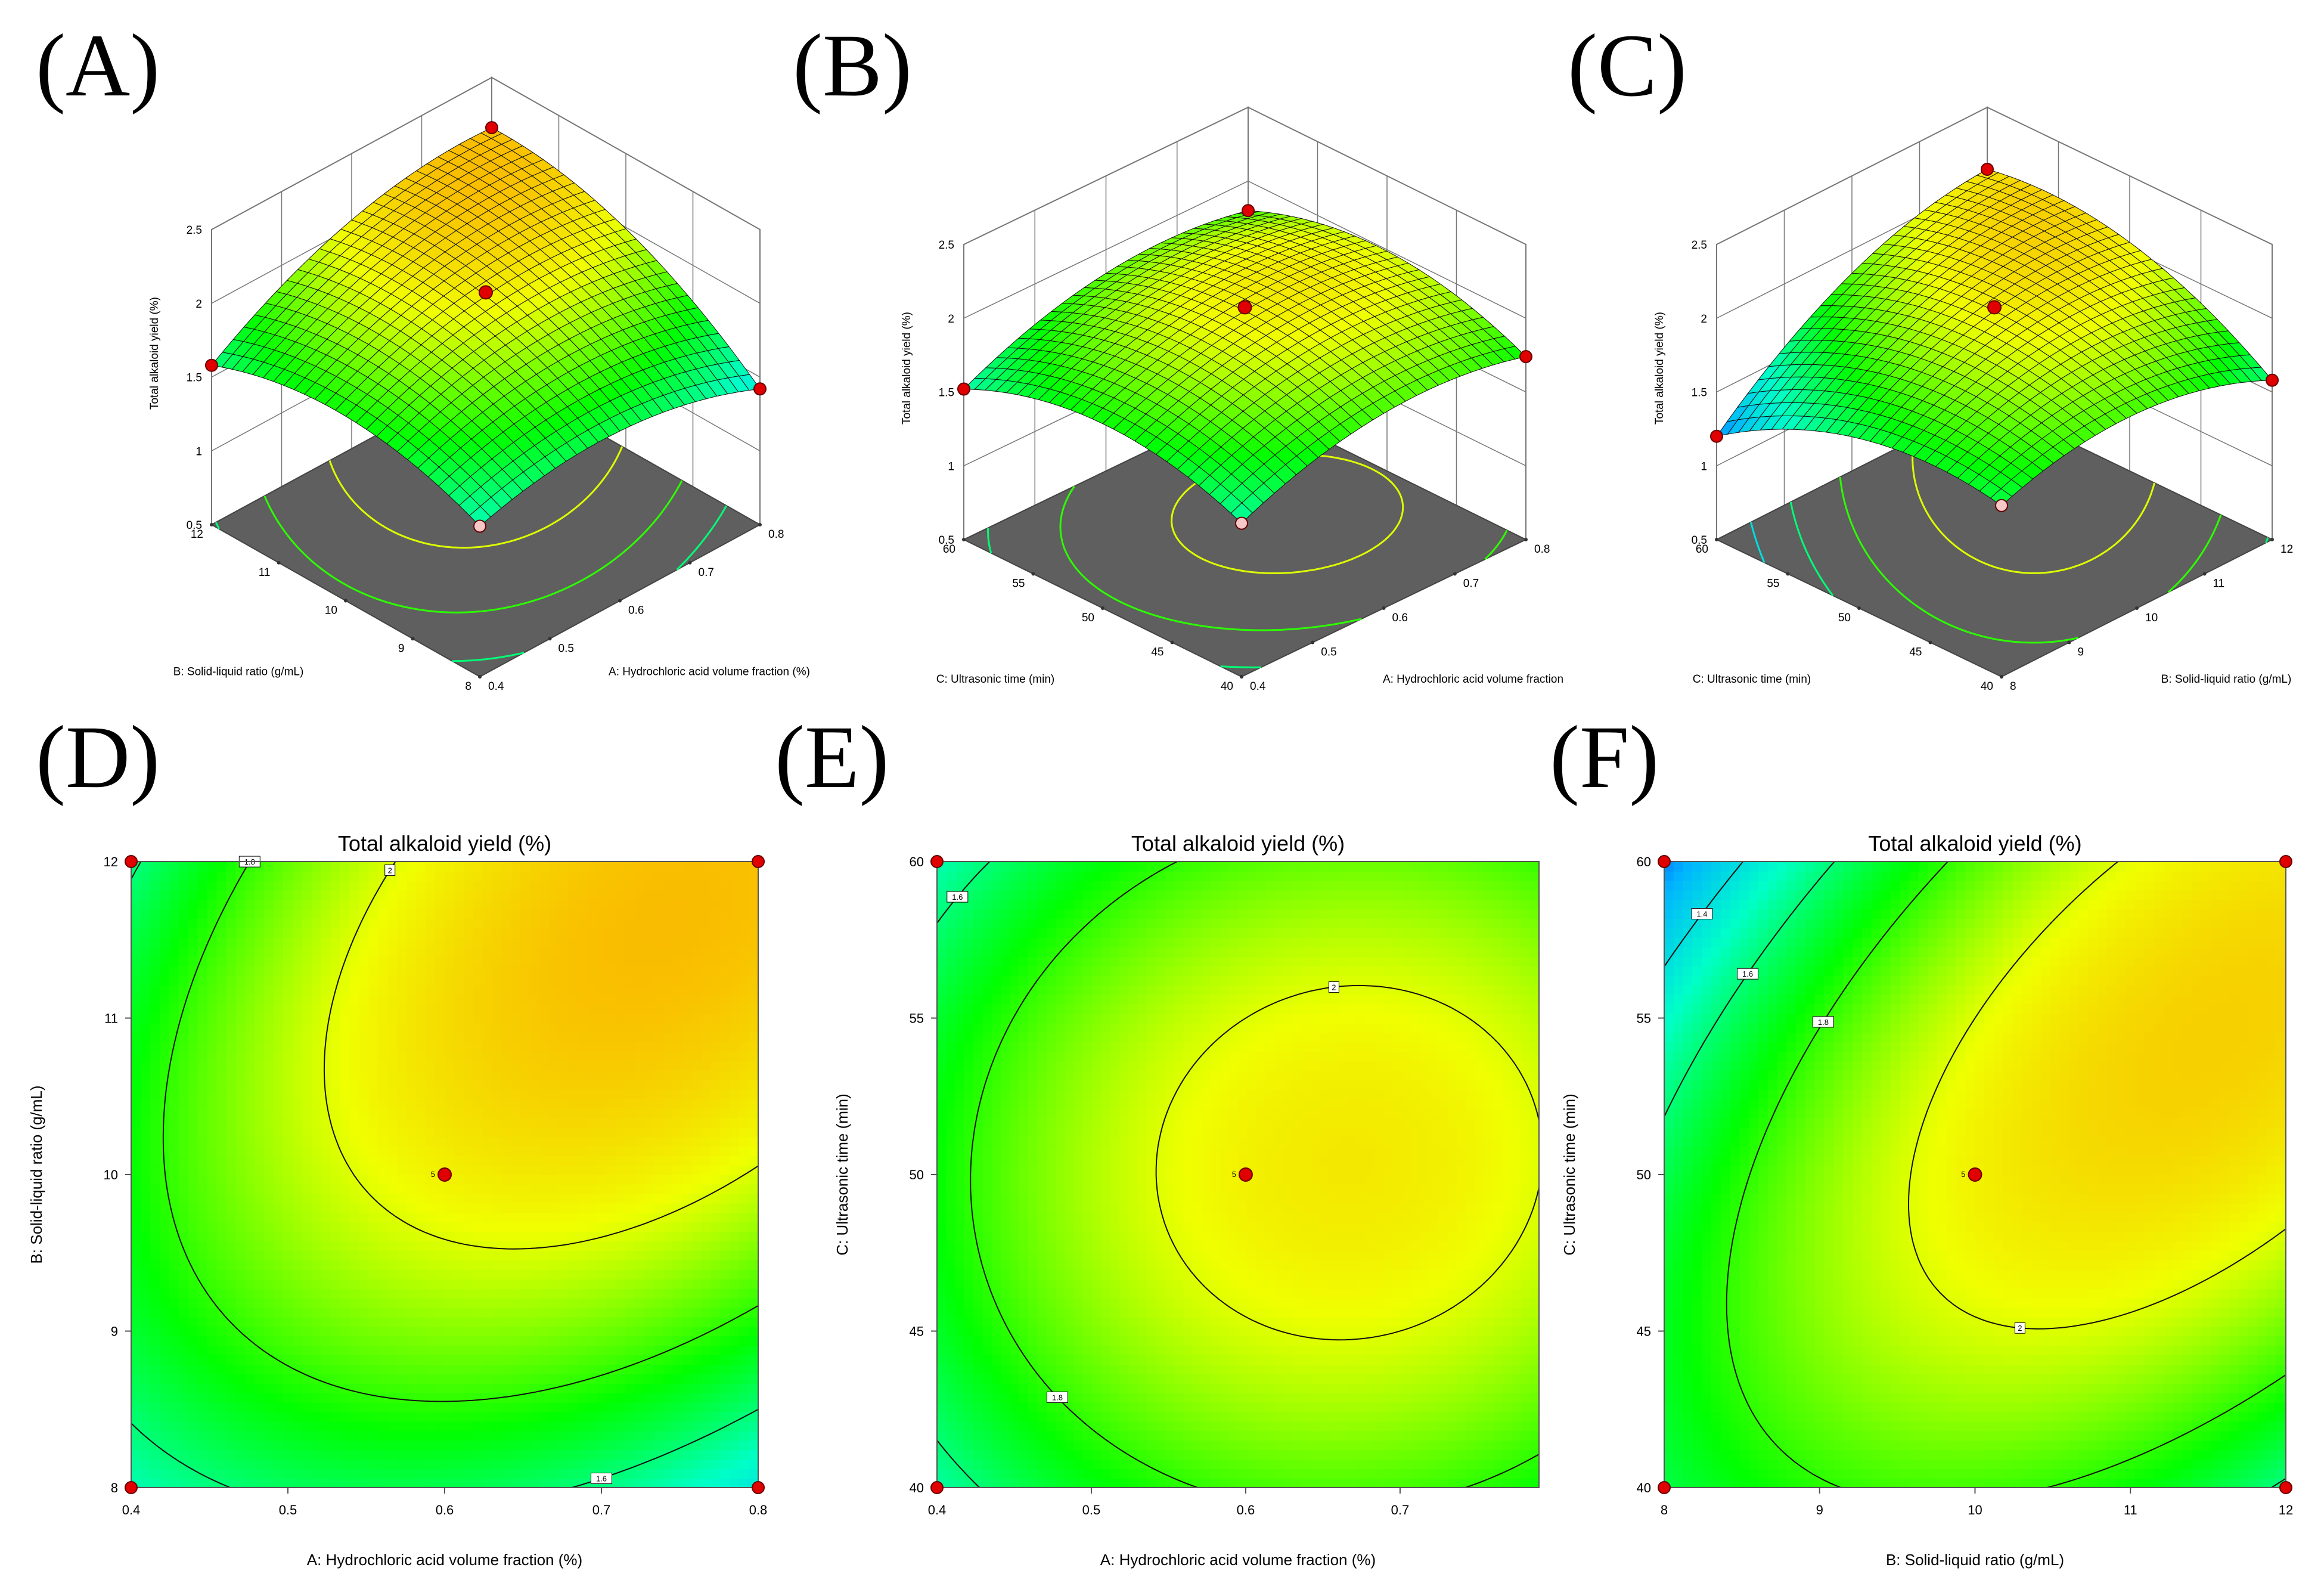 This screenshot has width=2324, height=1583. I want to click on x-tick-mark, so click(690, 562).